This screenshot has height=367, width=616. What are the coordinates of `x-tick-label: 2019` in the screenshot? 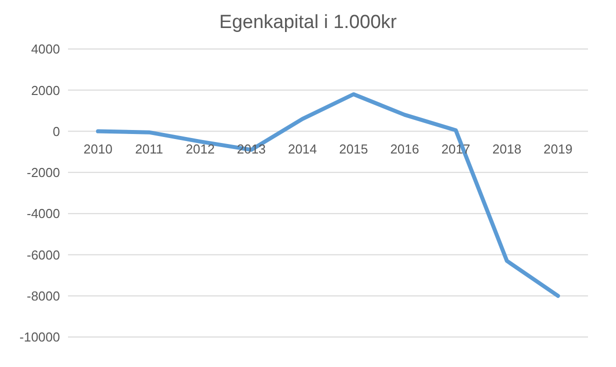 It's located at (558, 148).